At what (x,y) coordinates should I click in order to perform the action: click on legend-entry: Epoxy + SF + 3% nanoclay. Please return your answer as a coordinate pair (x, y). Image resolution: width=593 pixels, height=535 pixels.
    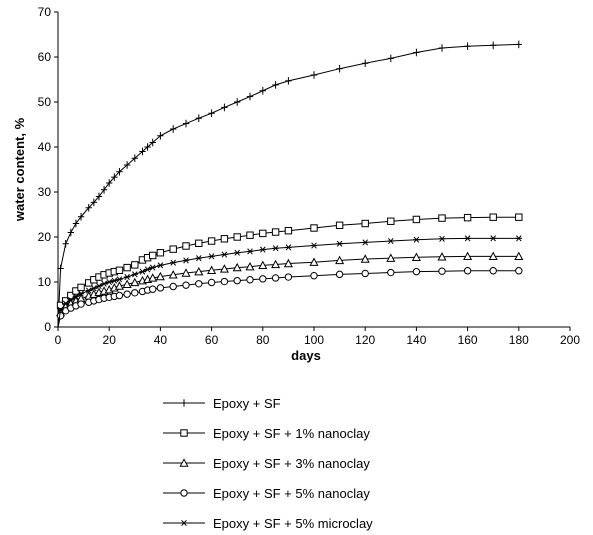
    Looking at the image, I should click on (266, 463).